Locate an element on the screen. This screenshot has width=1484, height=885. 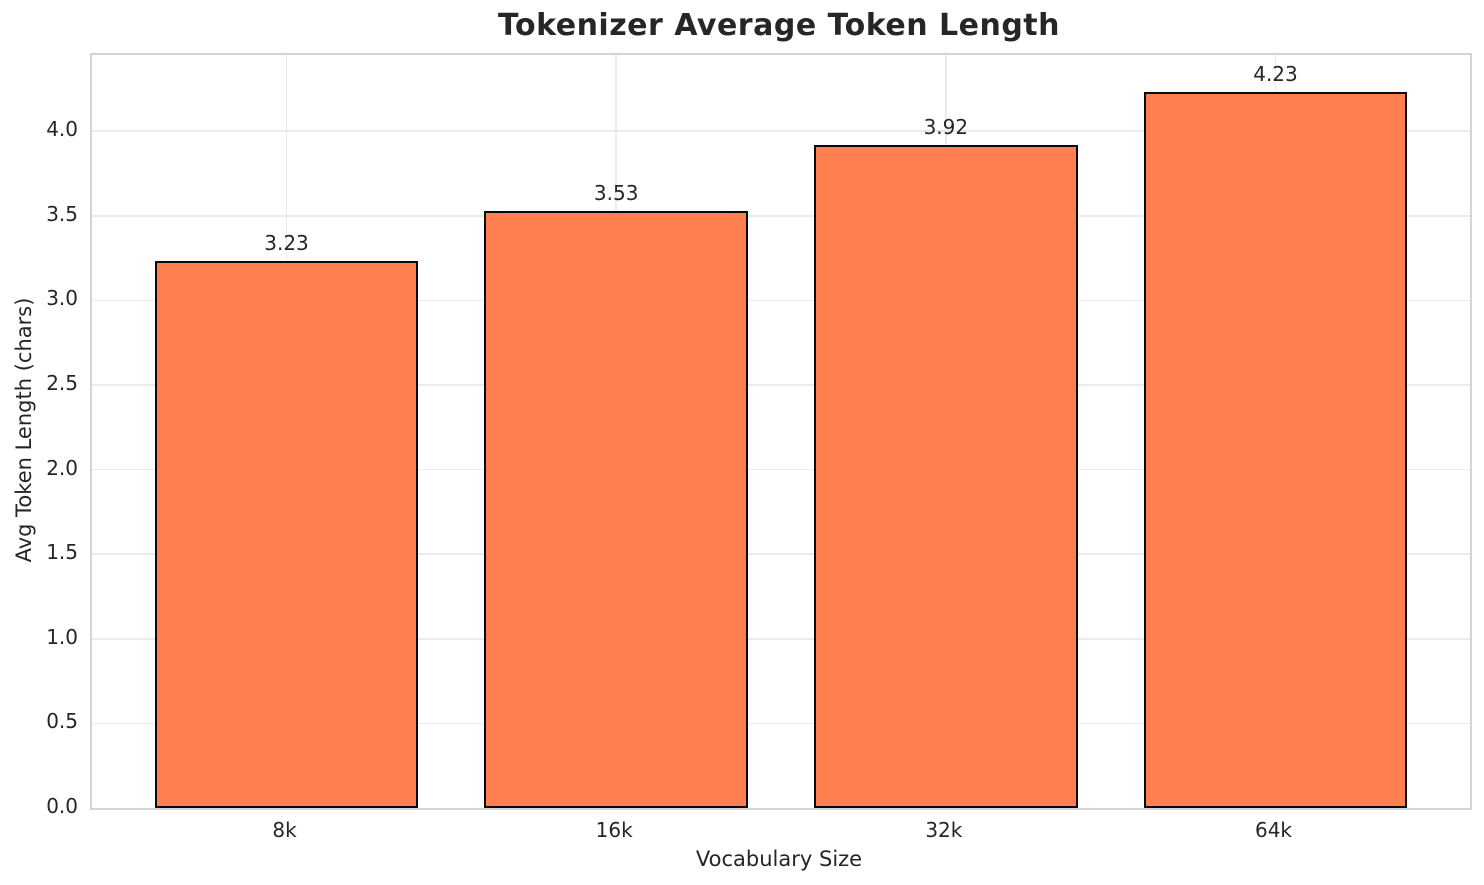
y-tick-label: 0.5 is located at coordinates (62, 721).